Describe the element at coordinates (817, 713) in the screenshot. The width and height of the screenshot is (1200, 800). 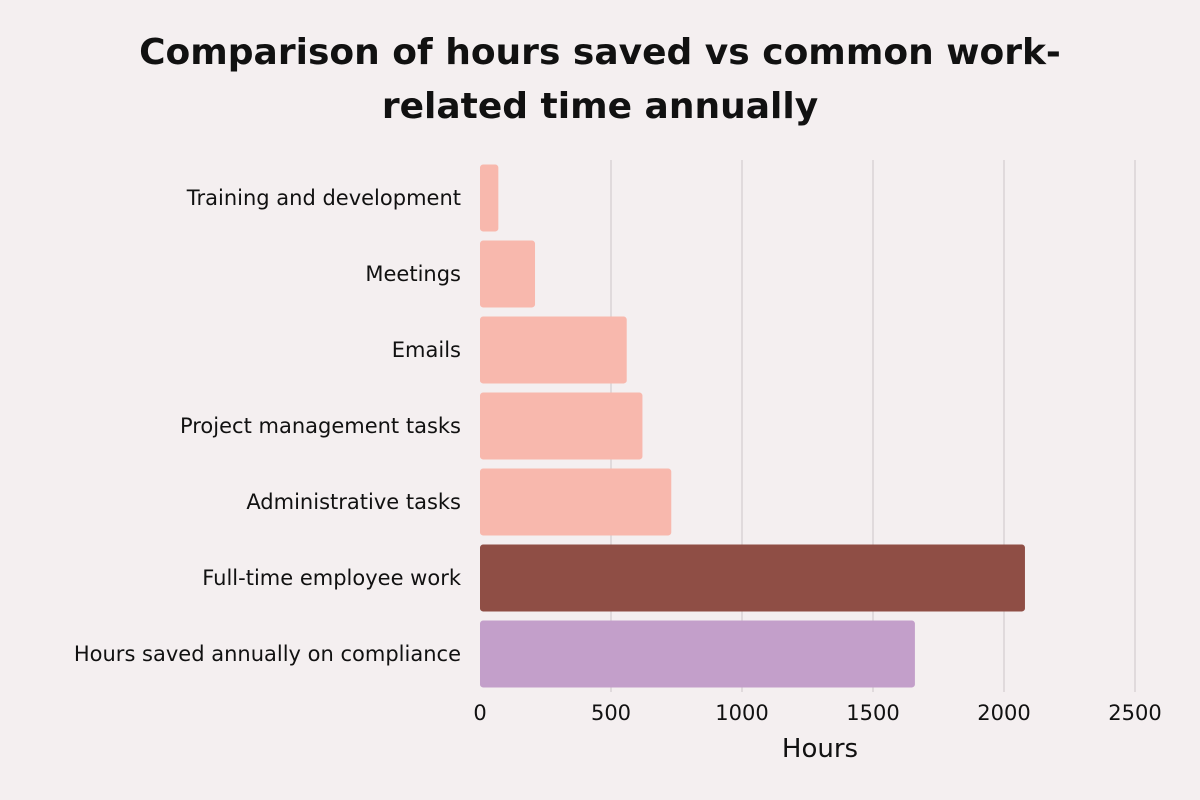
I see `x-tick-labels: 0 500 1000 1500 2000 2500` at that location.